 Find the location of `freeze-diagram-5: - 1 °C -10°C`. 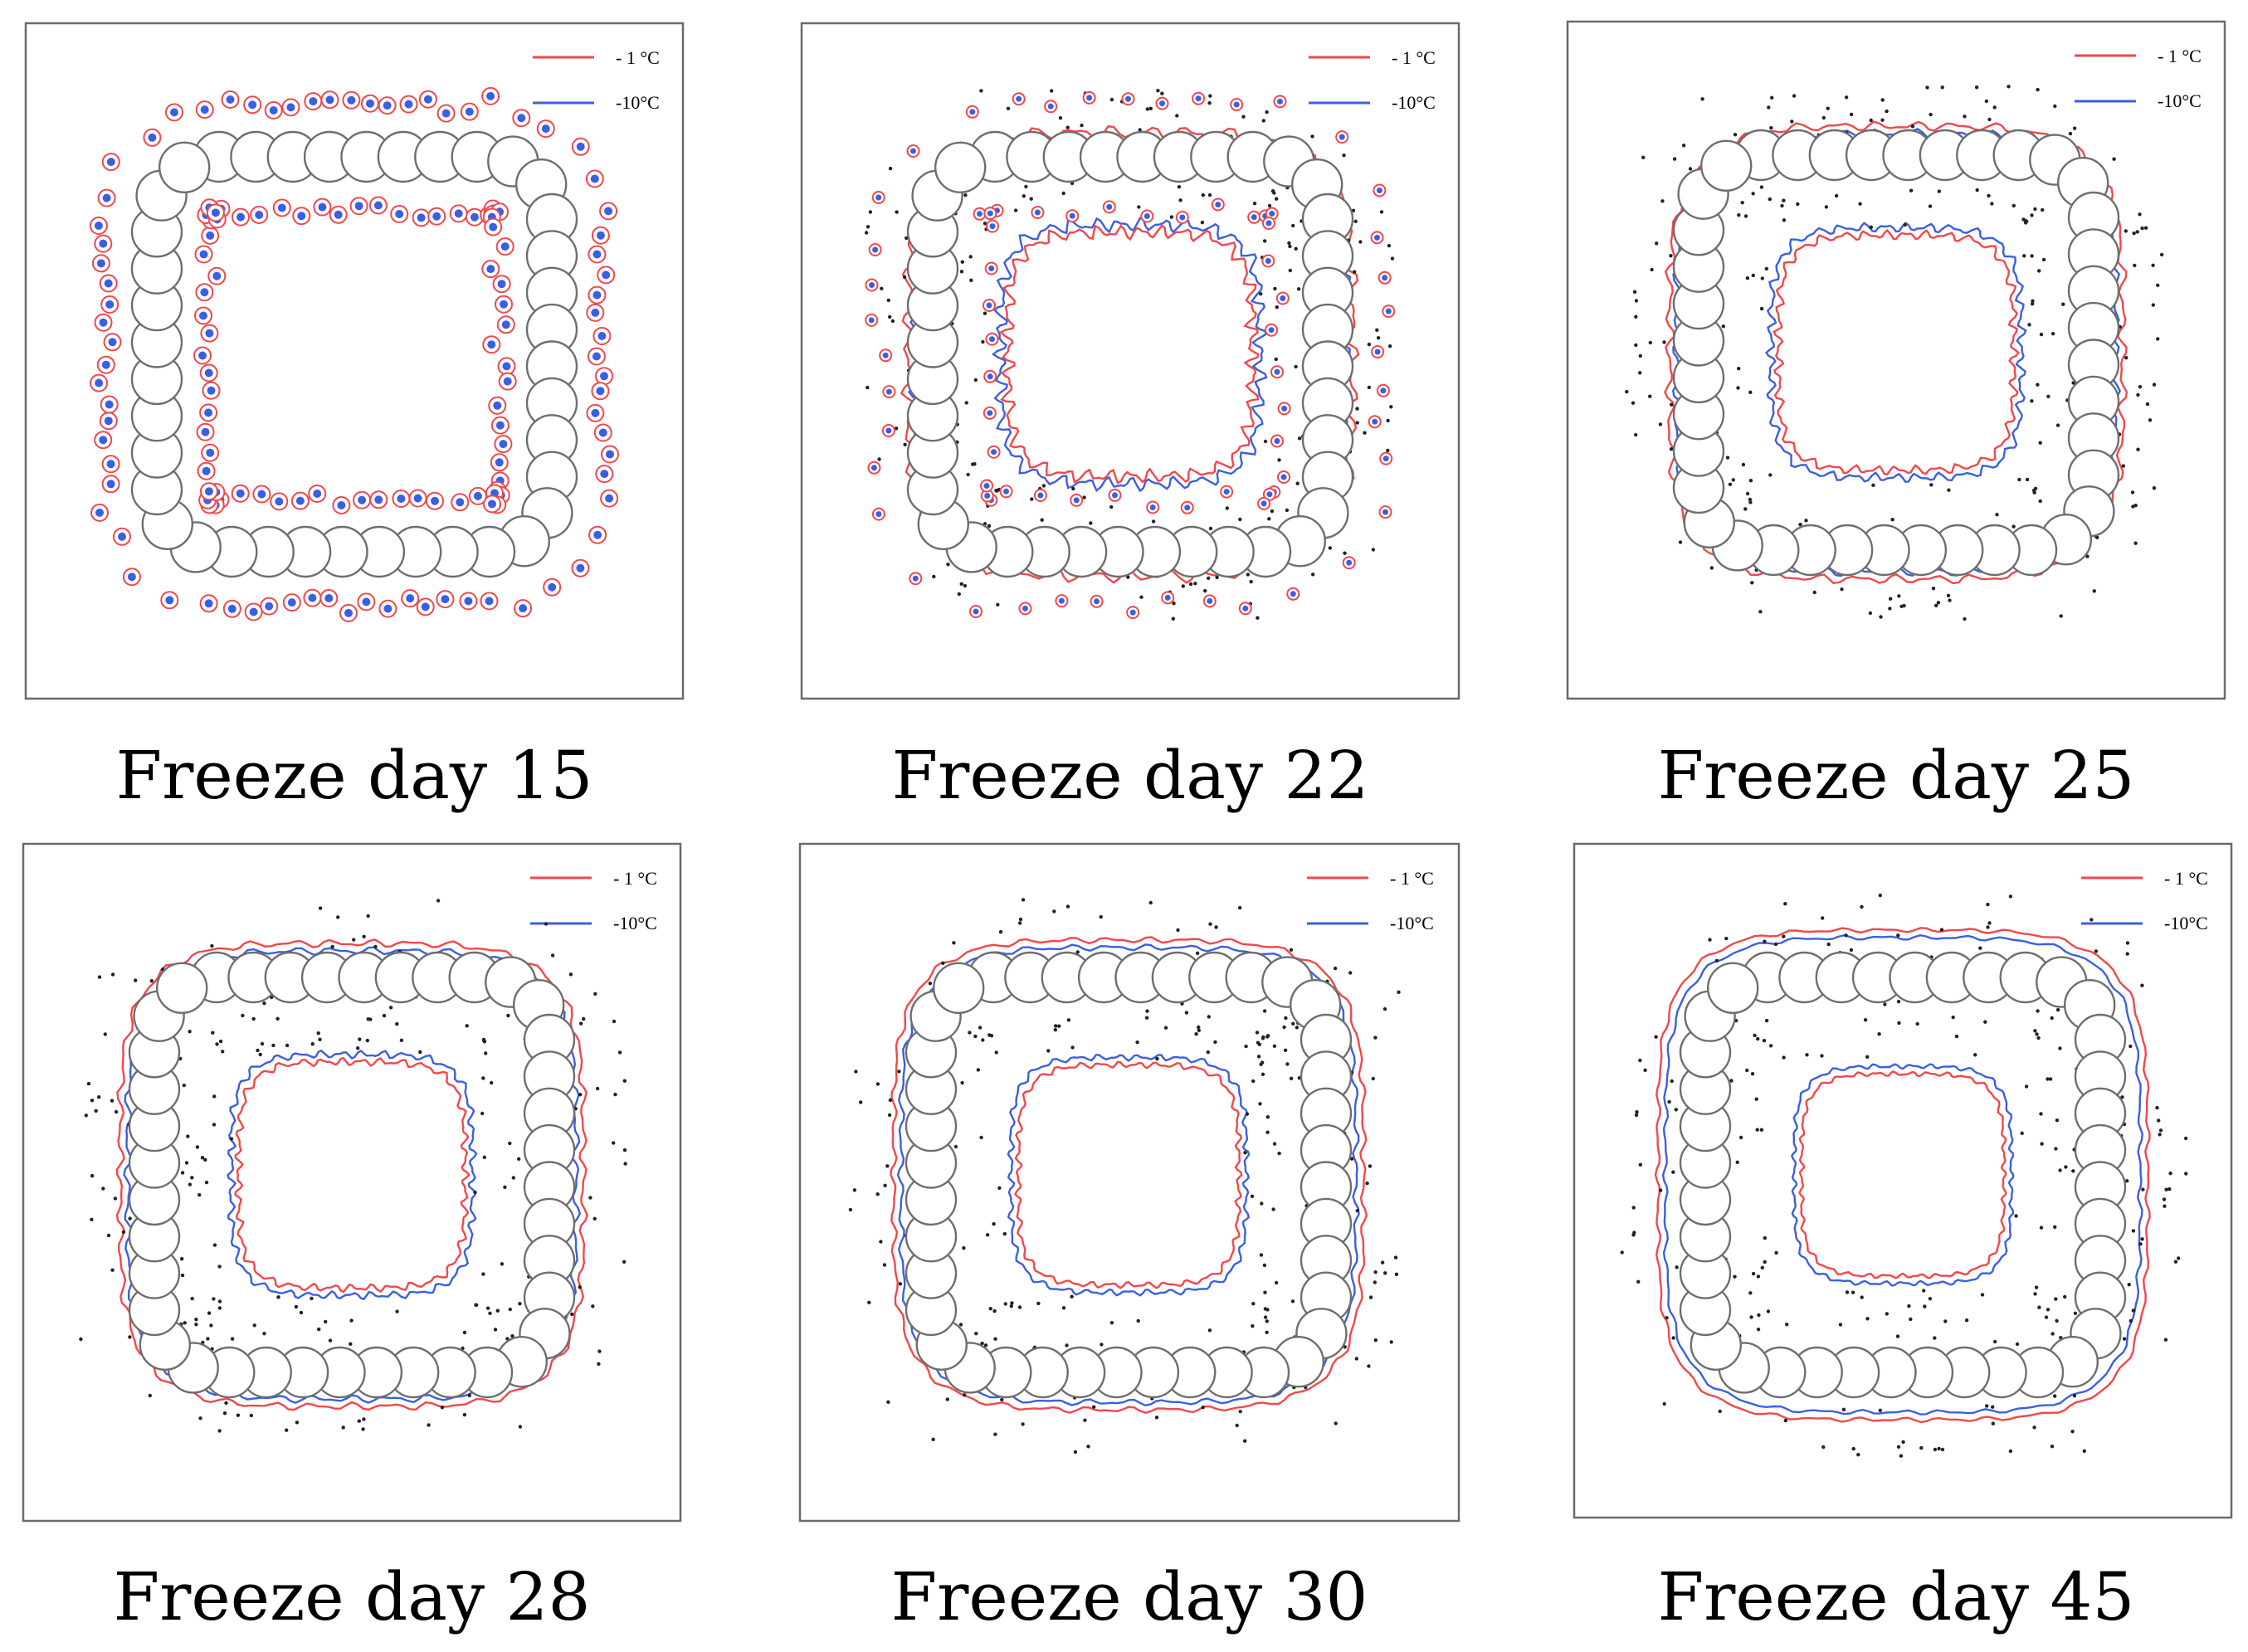

freeze-diagram-5: - 1 °C -10°C is located at coordinates (1129, 1183).